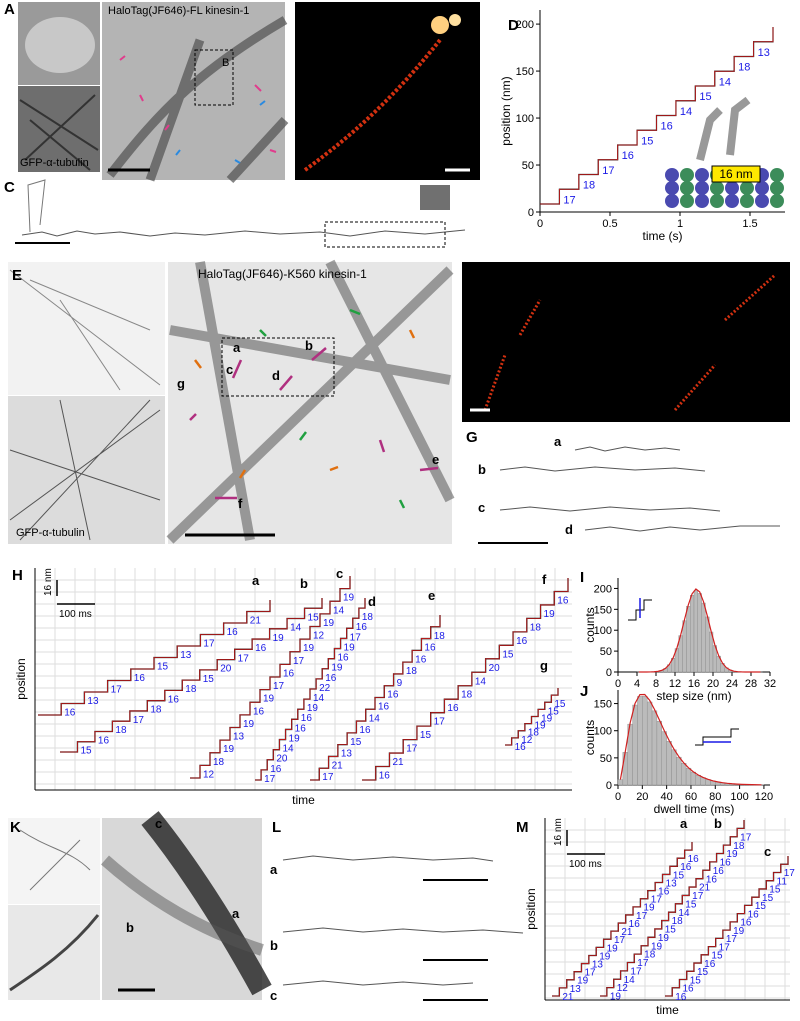 The width and height of the screenshot is (800, 1021). I want to click on panel-letter: A, so click(9, 9).